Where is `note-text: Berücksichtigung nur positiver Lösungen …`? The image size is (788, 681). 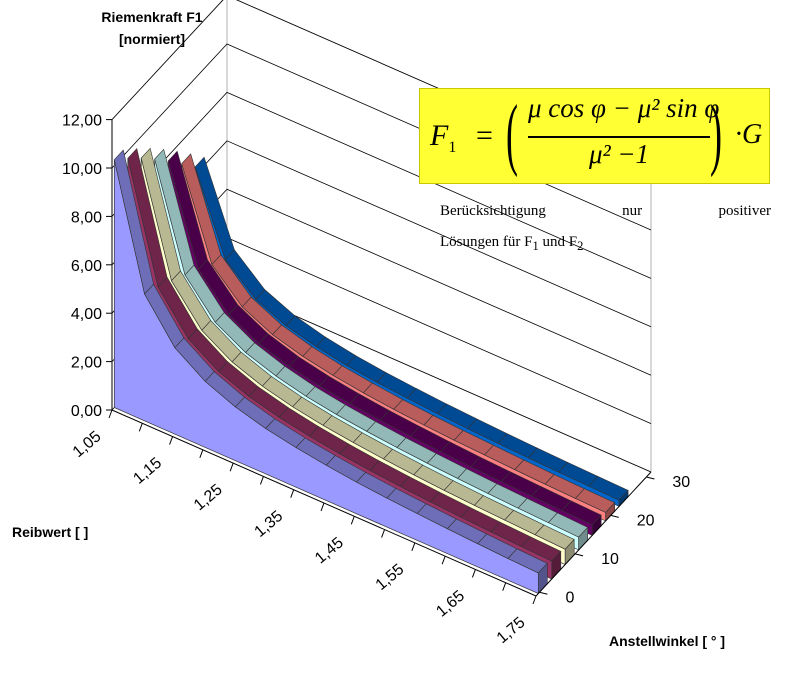
note-text: Berücksichtigung nur positiver Lösungen … is located at coordinates (605, 229).